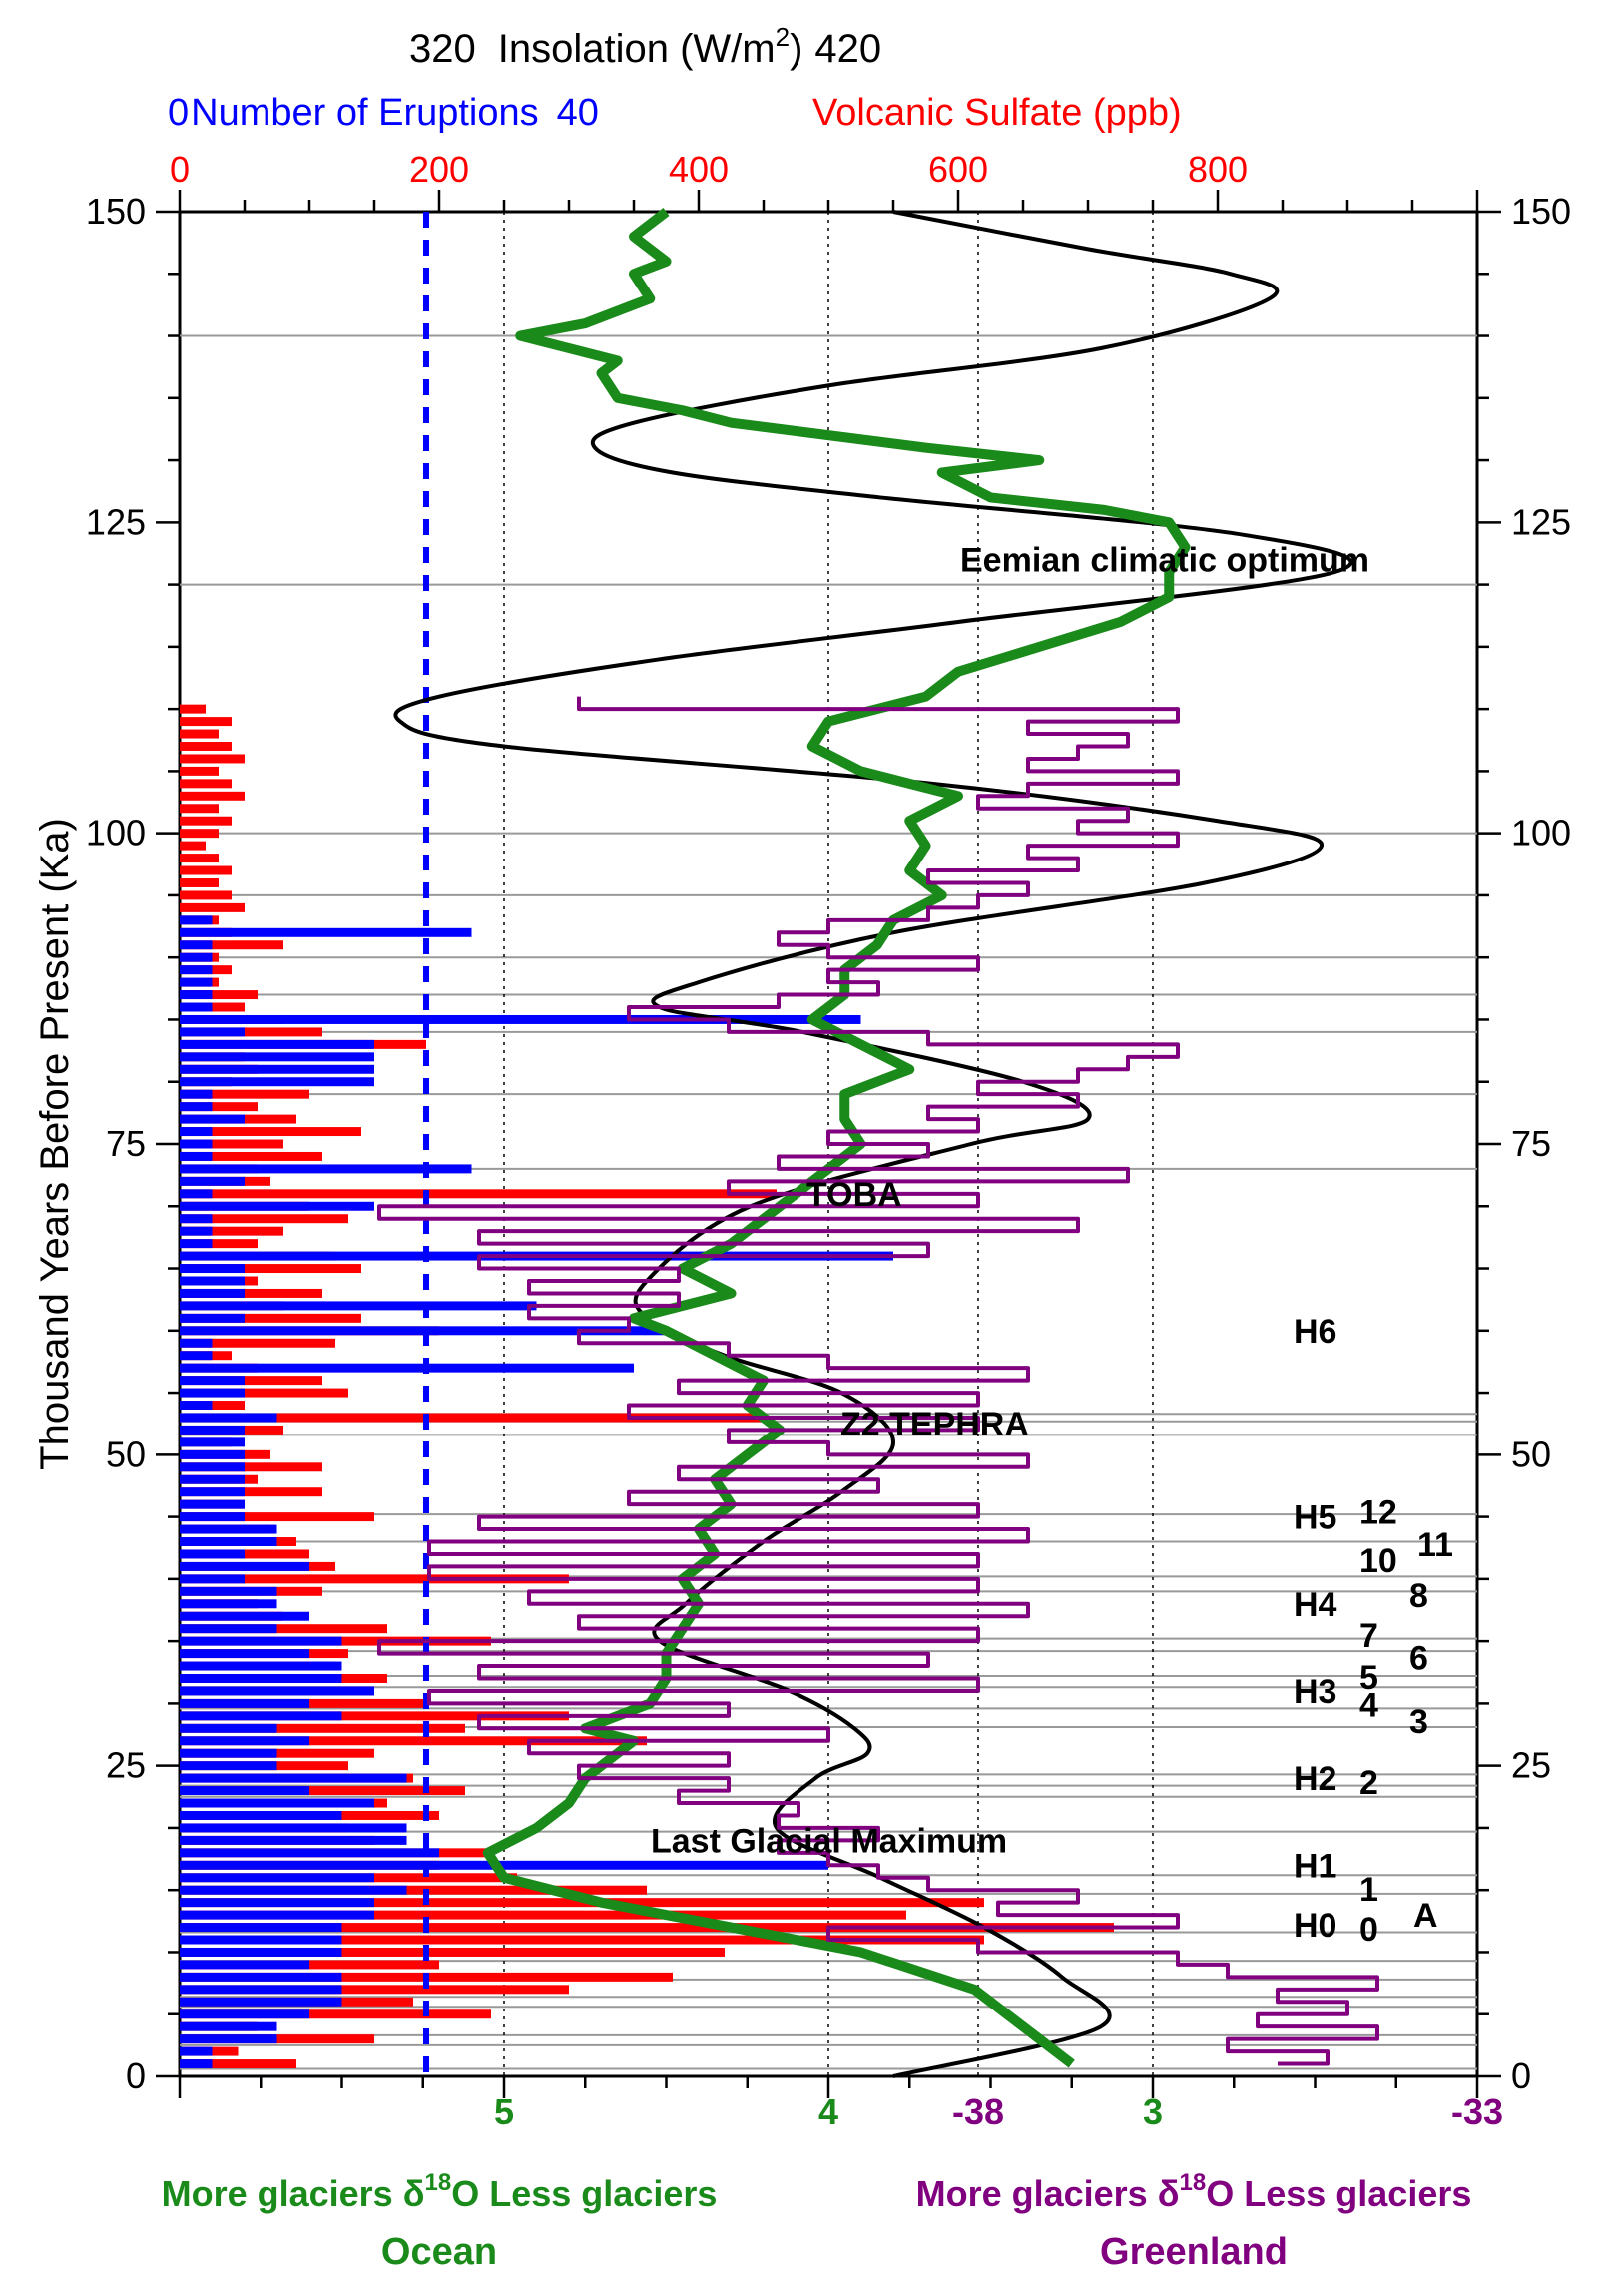 The width and height of the screenshot is (1597, 2296). I want to click on interstadial-label: 4, so click(1368, 1706).